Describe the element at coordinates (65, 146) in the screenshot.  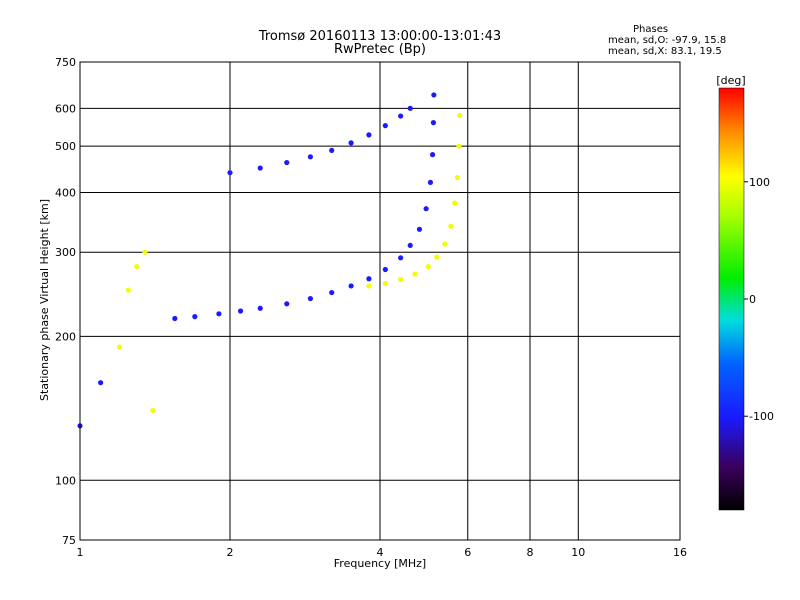
I see `y-tick-label: 500` at that location.